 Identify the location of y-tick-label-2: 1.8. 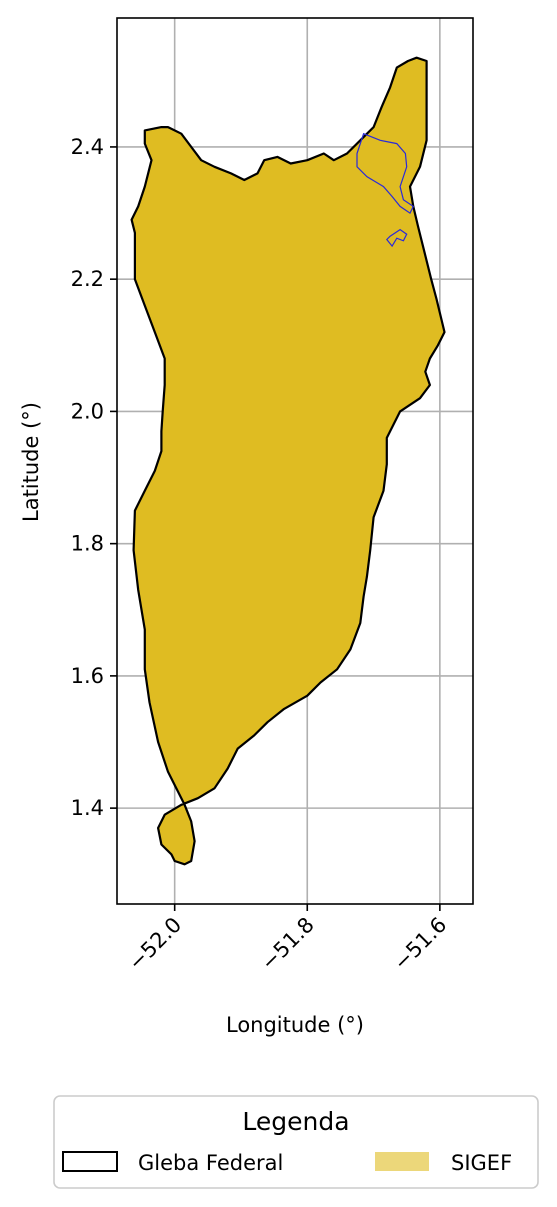
(87, 544).